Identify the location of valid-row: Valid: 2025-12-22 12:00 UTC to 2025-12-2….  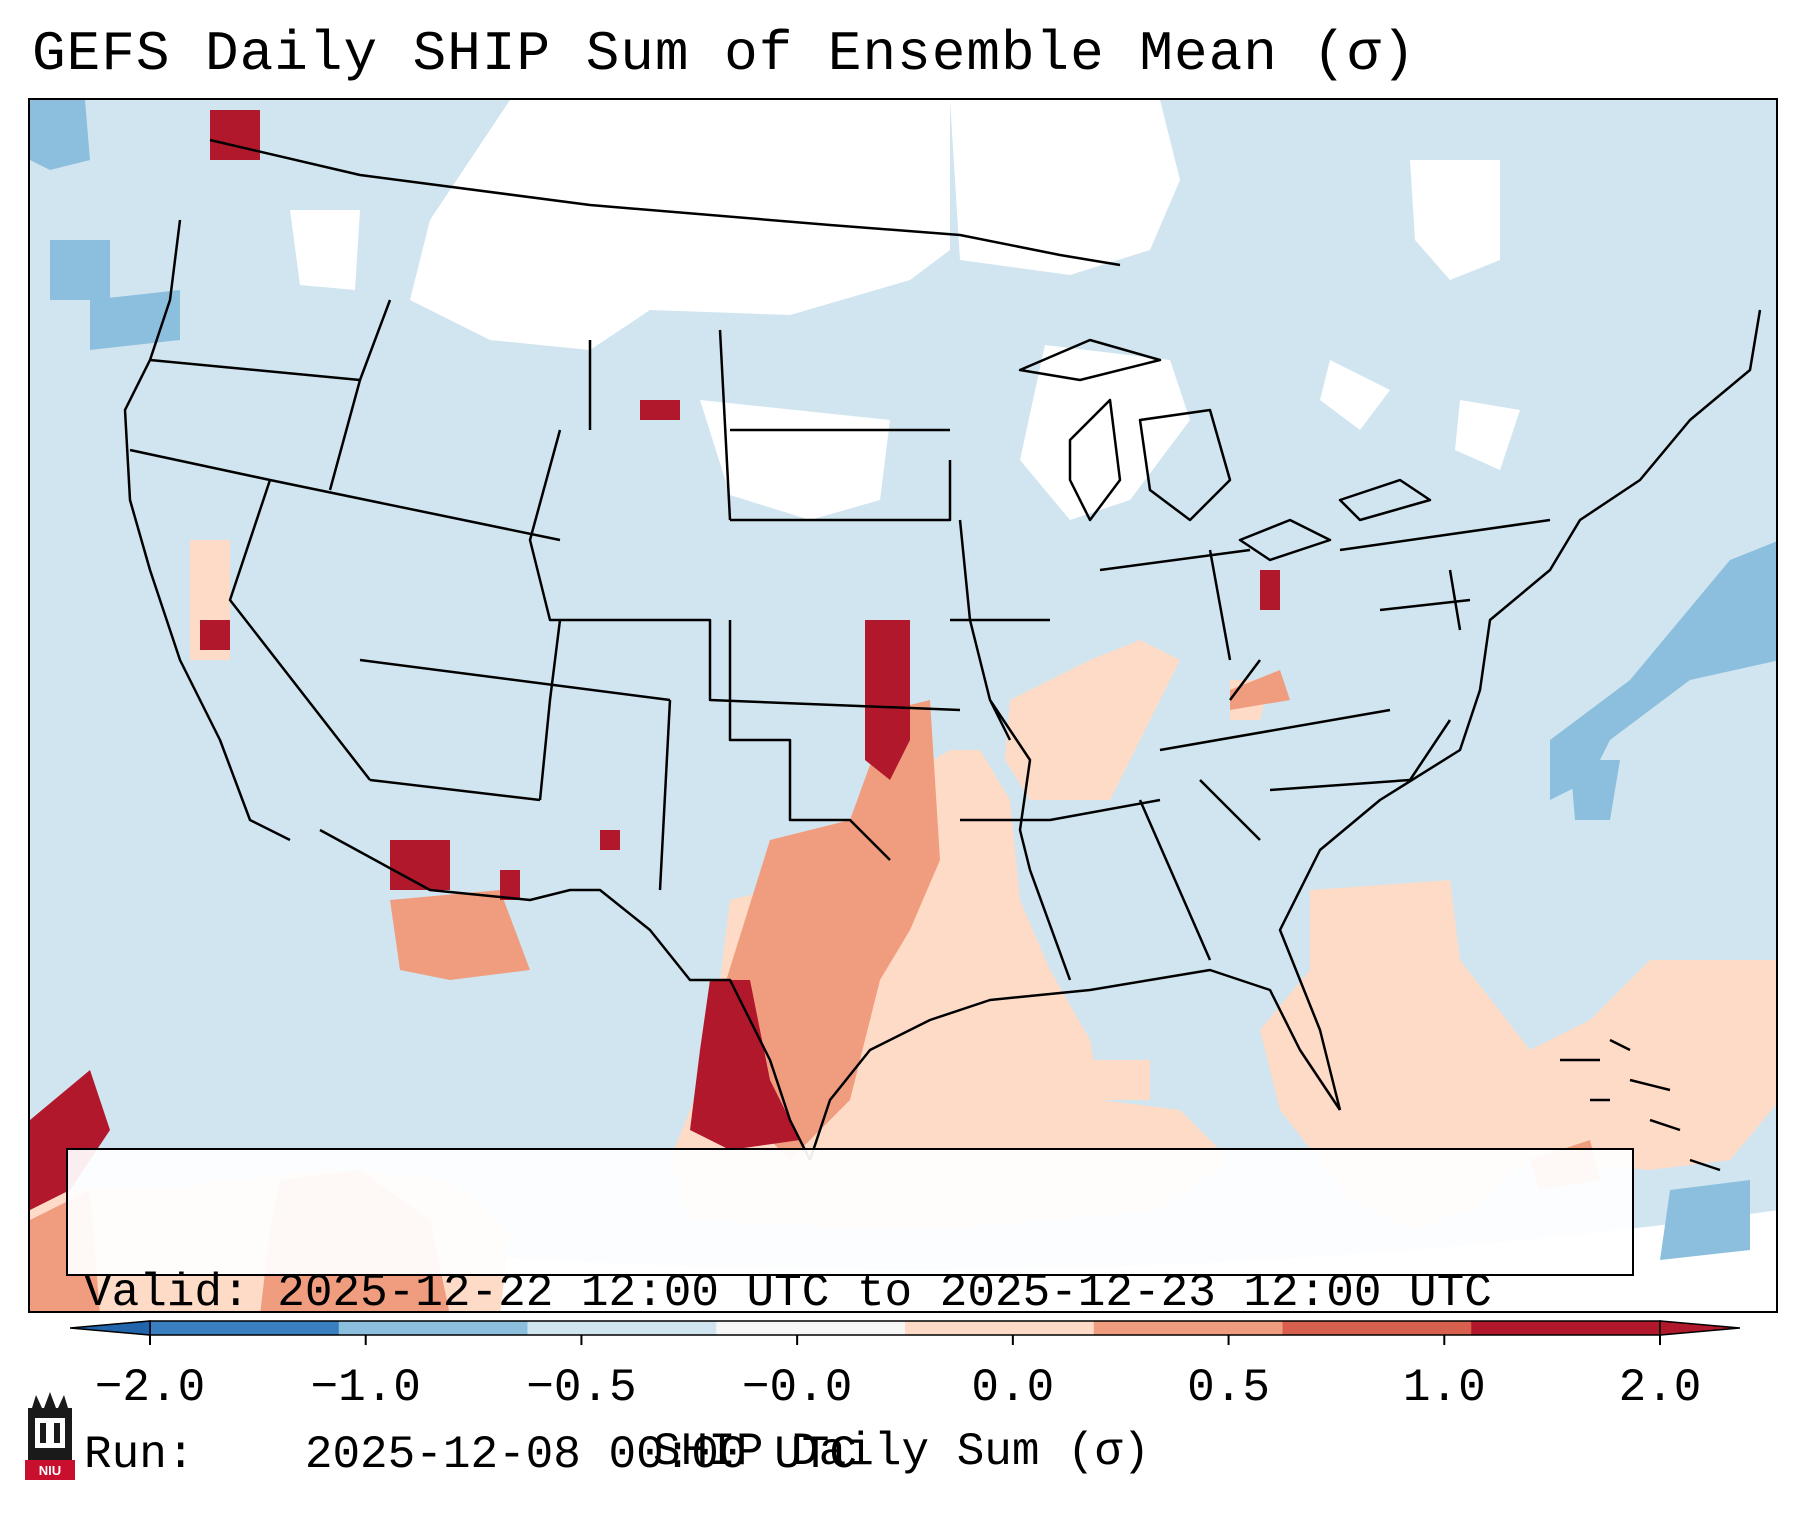
(858, 1293).